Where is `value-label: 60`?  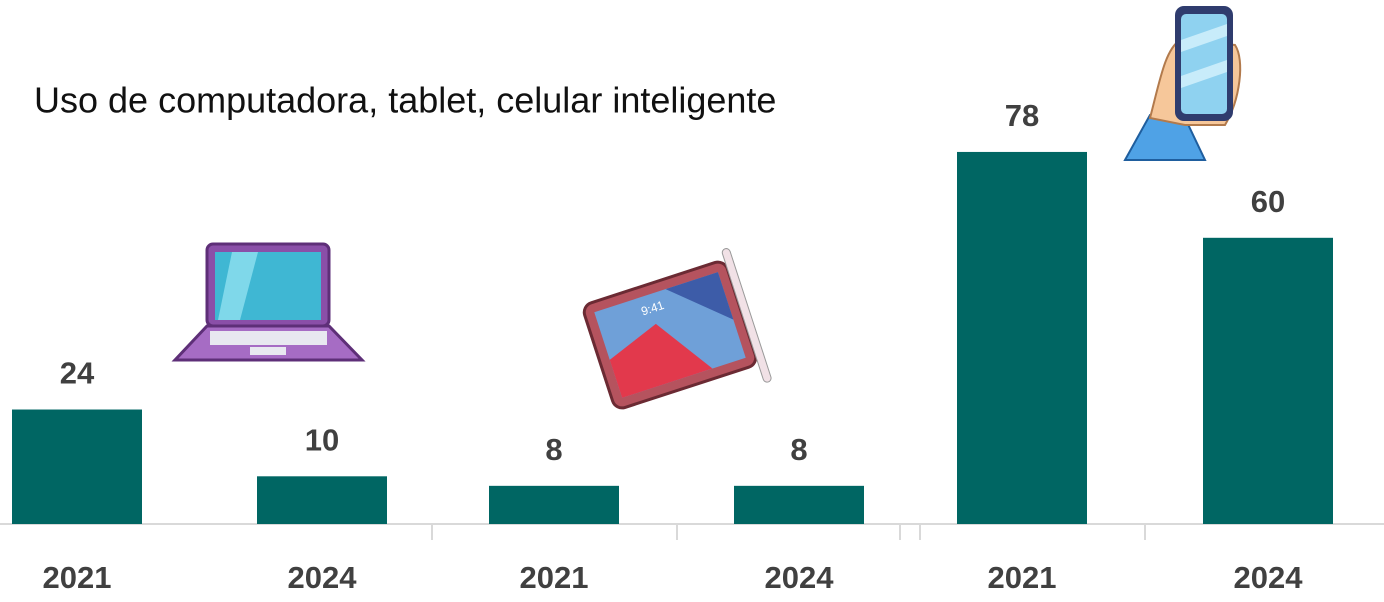 value-label: 60 is located at coordinates (1268, 201).